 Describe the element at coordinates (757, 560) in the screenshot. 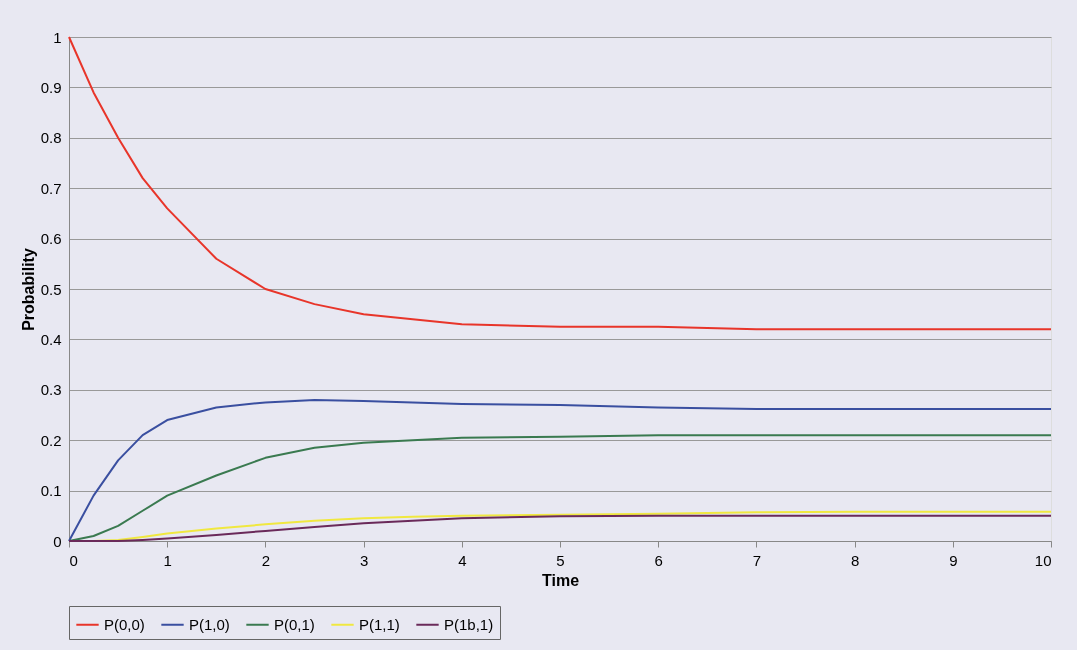

I see `x-tick-label: 7` at that location.